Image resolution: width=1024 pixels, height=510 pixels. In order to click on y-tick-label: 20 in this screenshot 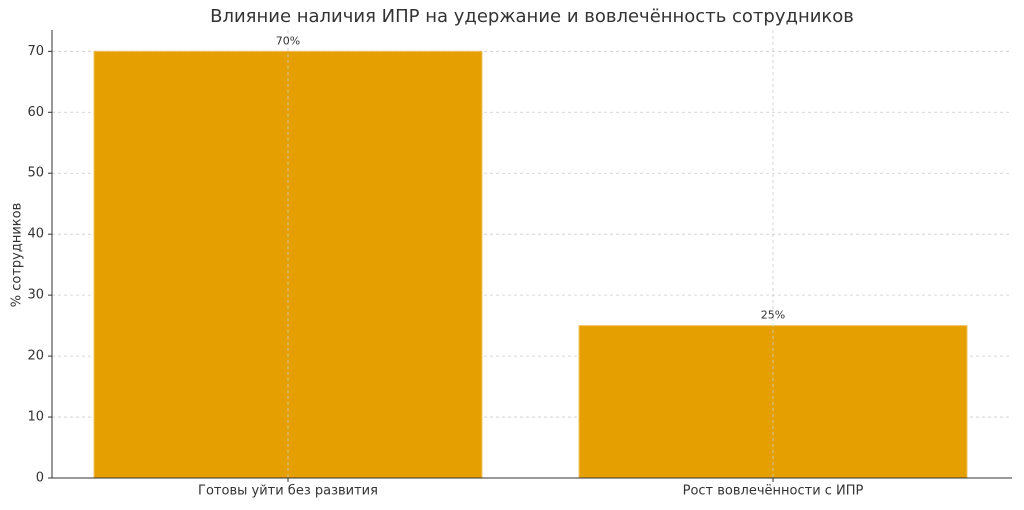, I will do `click(35, 356)`.